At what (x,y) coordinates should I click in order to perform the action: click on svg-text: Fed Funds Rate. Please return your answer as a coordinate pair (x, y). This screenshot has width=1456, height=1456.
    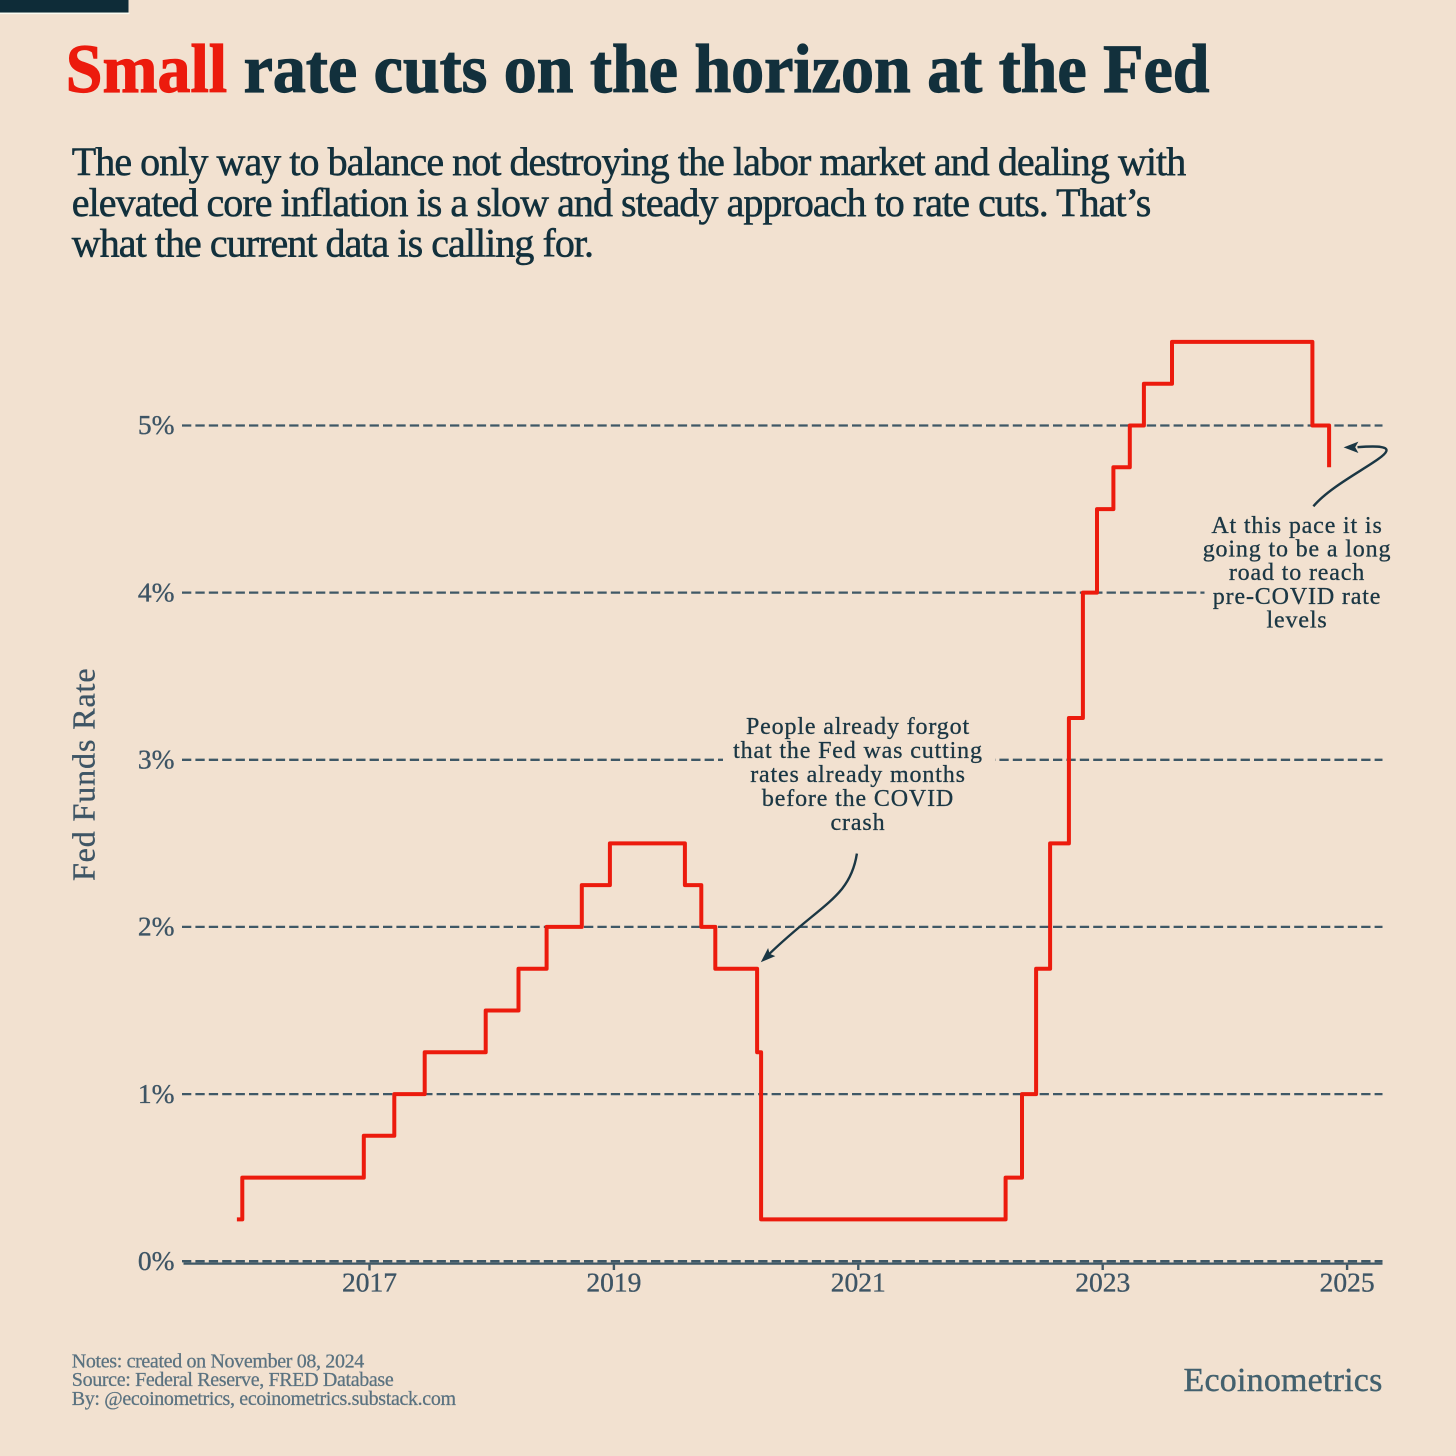
    Looking at the image, I should click on (84, 775).